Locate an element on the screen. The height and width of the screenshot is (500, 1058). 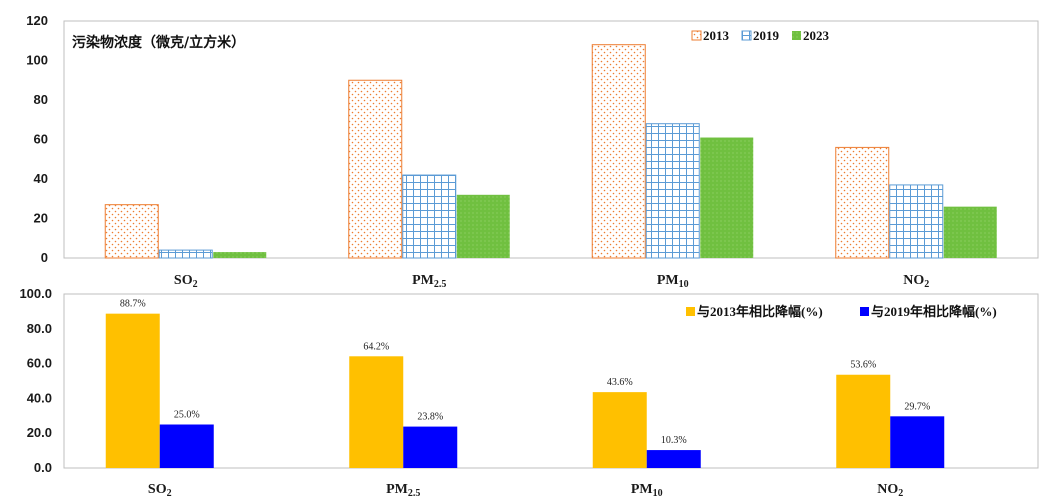
chart1-y-tick-label: 0 is located at coordinates (44, 257).